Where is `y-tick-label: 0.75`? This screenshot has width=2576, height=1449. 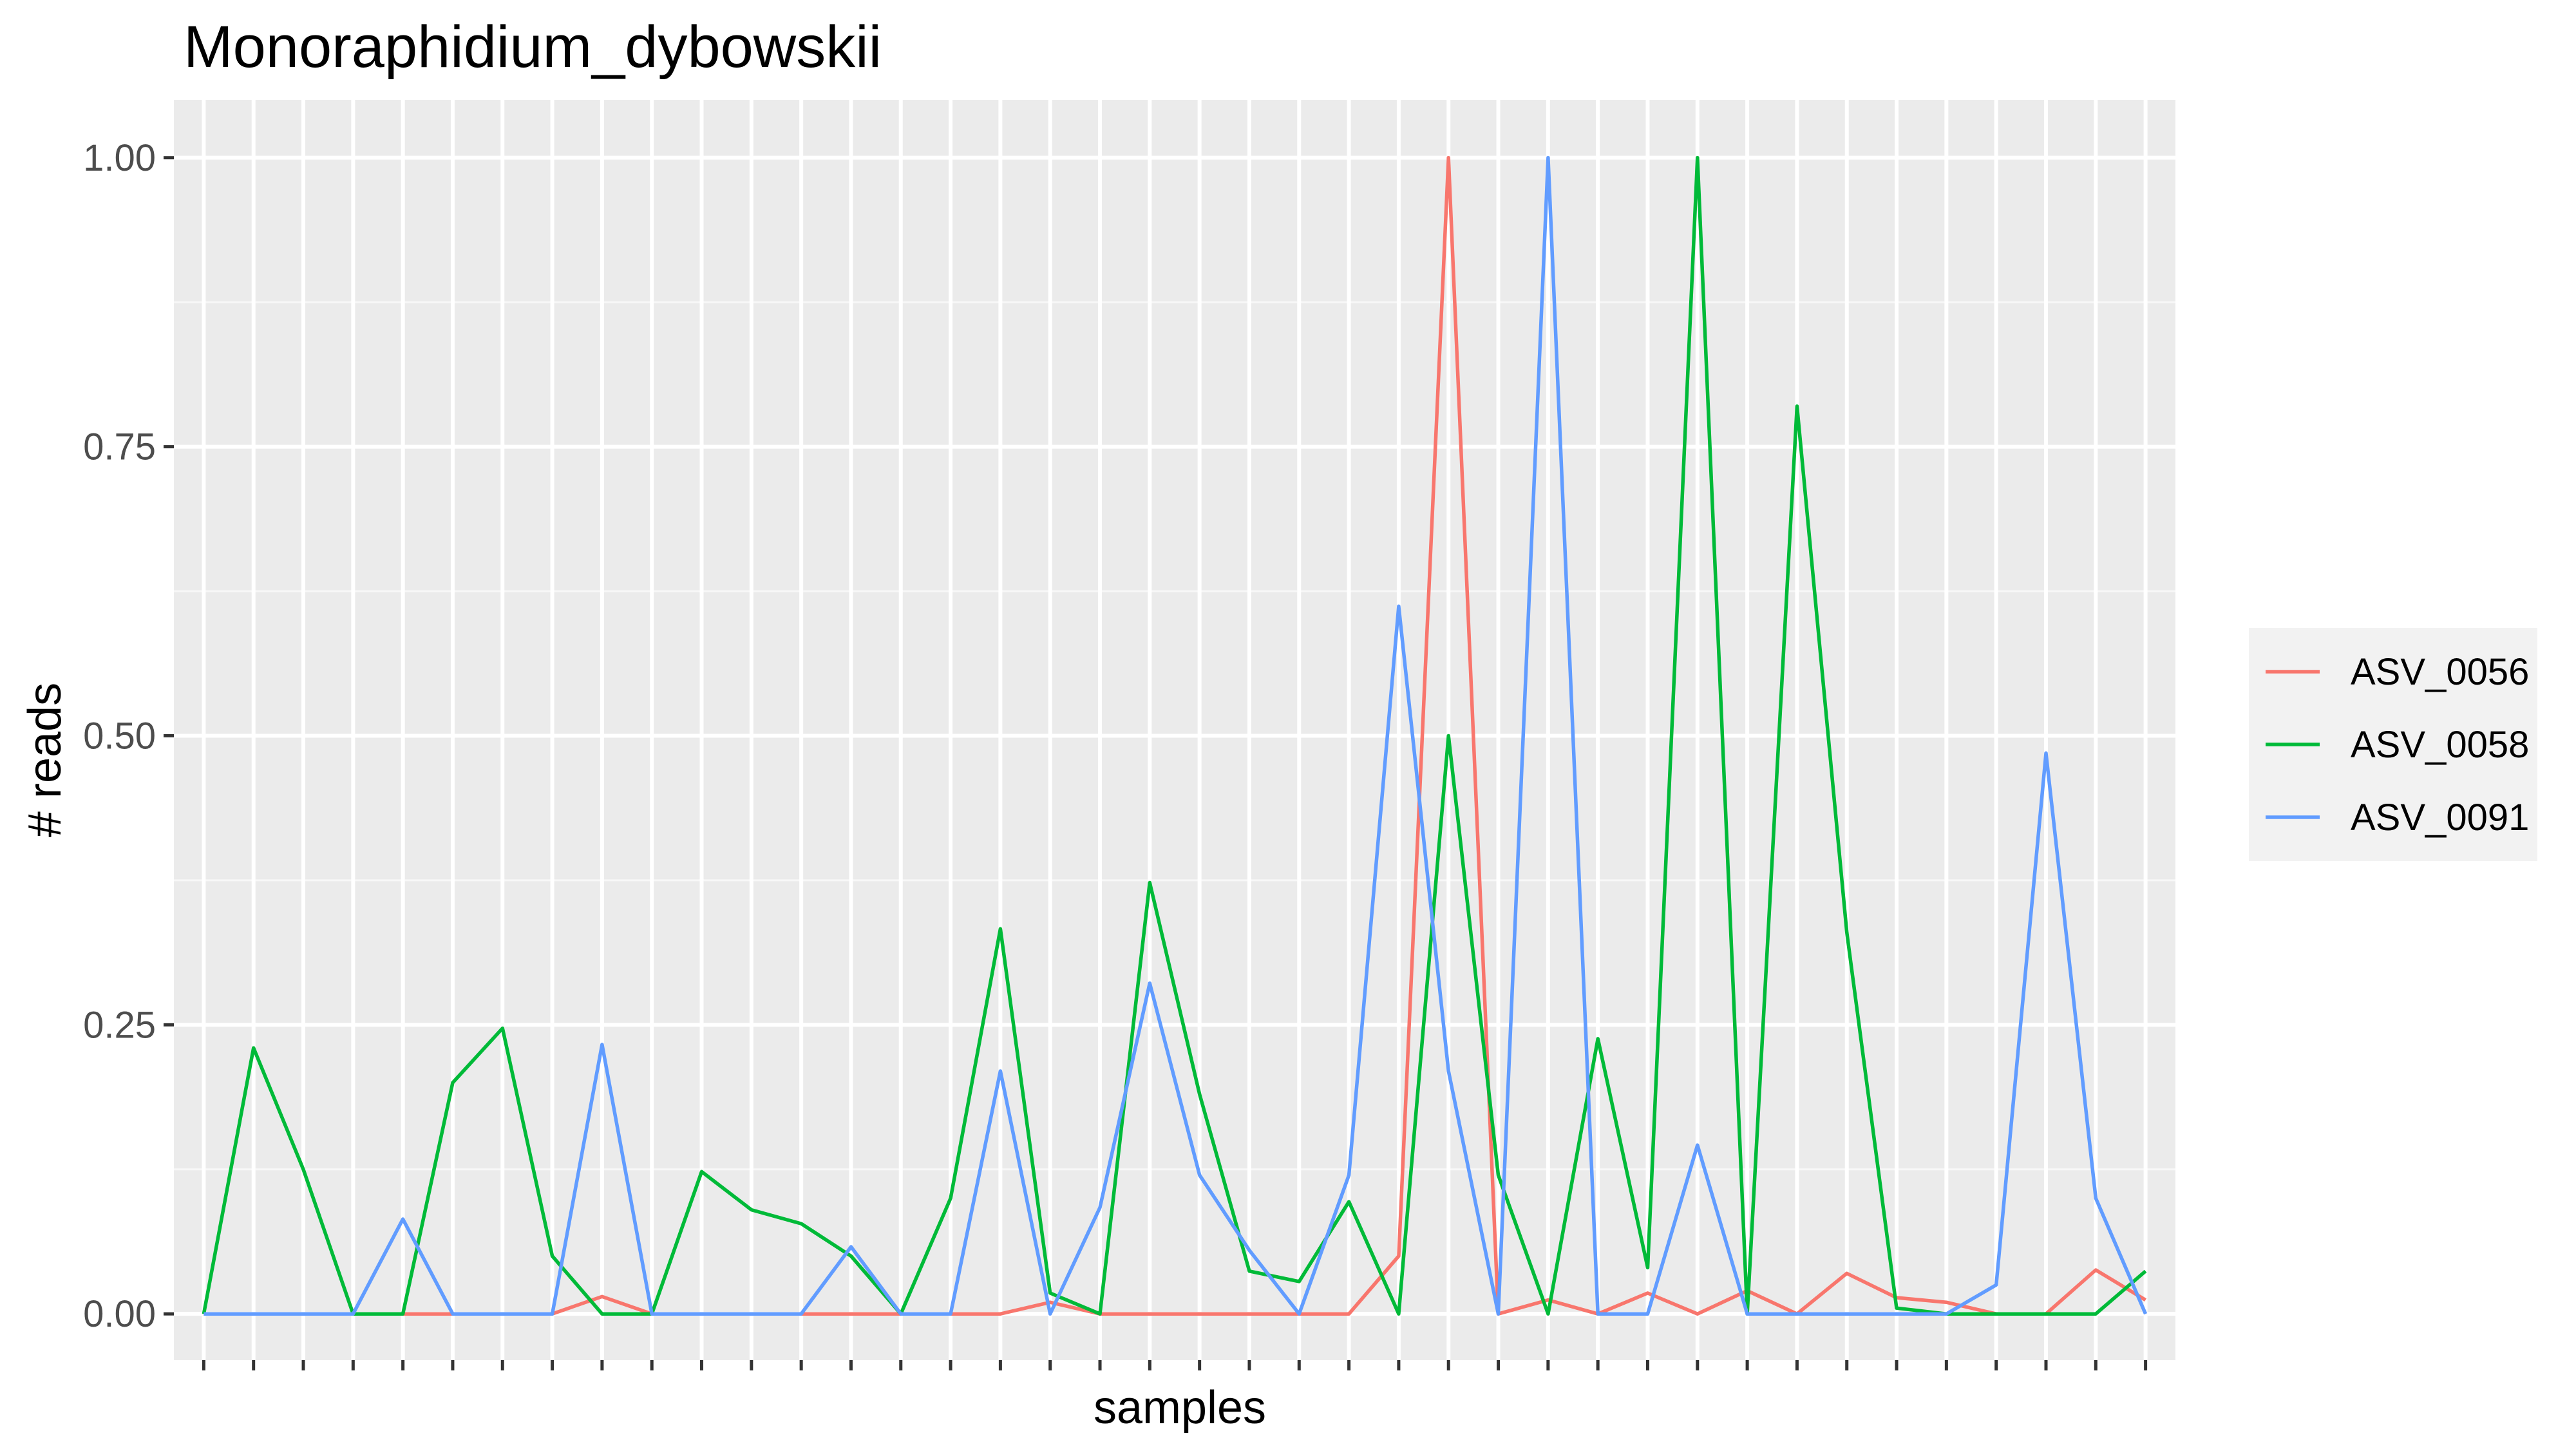
y-tick-label: 0.75 is located at coordinates (120, 447).